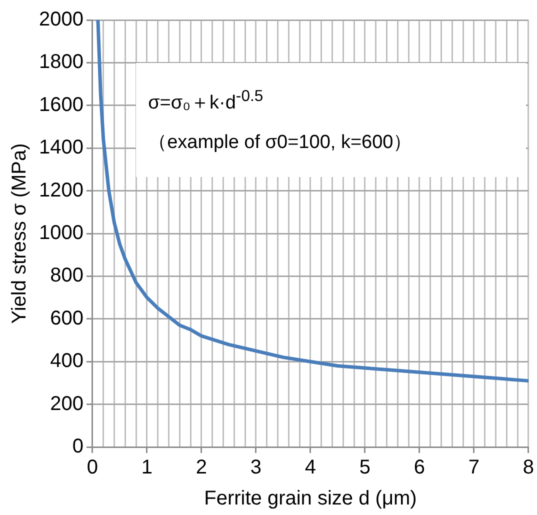 Image resolution: width=537 pixels, height=515 pixels. I want to click on x-tick-label: 8, so click(528, 467).